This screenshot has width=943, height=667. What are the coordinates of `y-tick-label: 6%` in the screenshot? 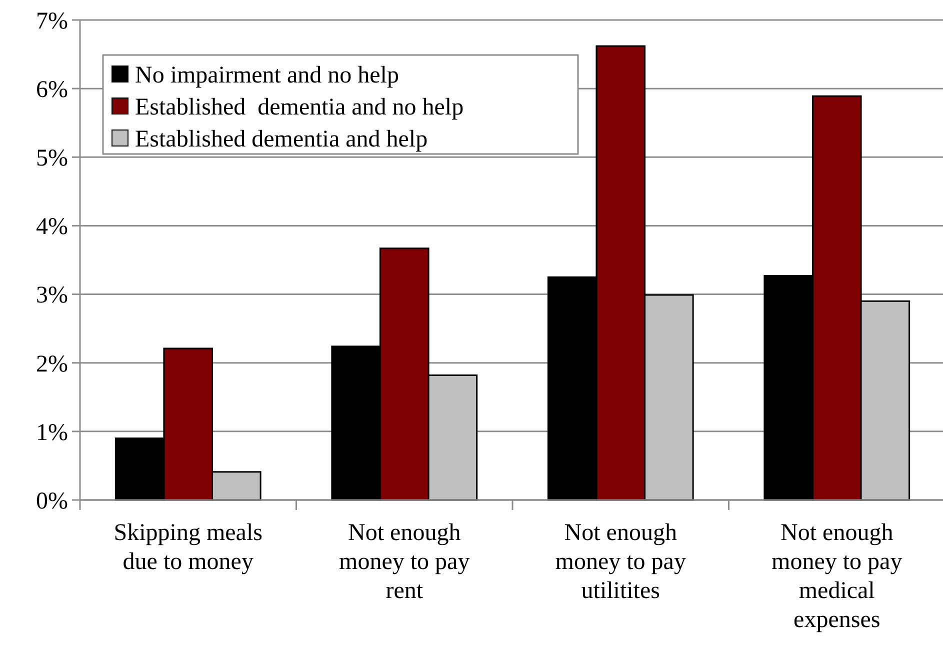 It's located at (52, 89).